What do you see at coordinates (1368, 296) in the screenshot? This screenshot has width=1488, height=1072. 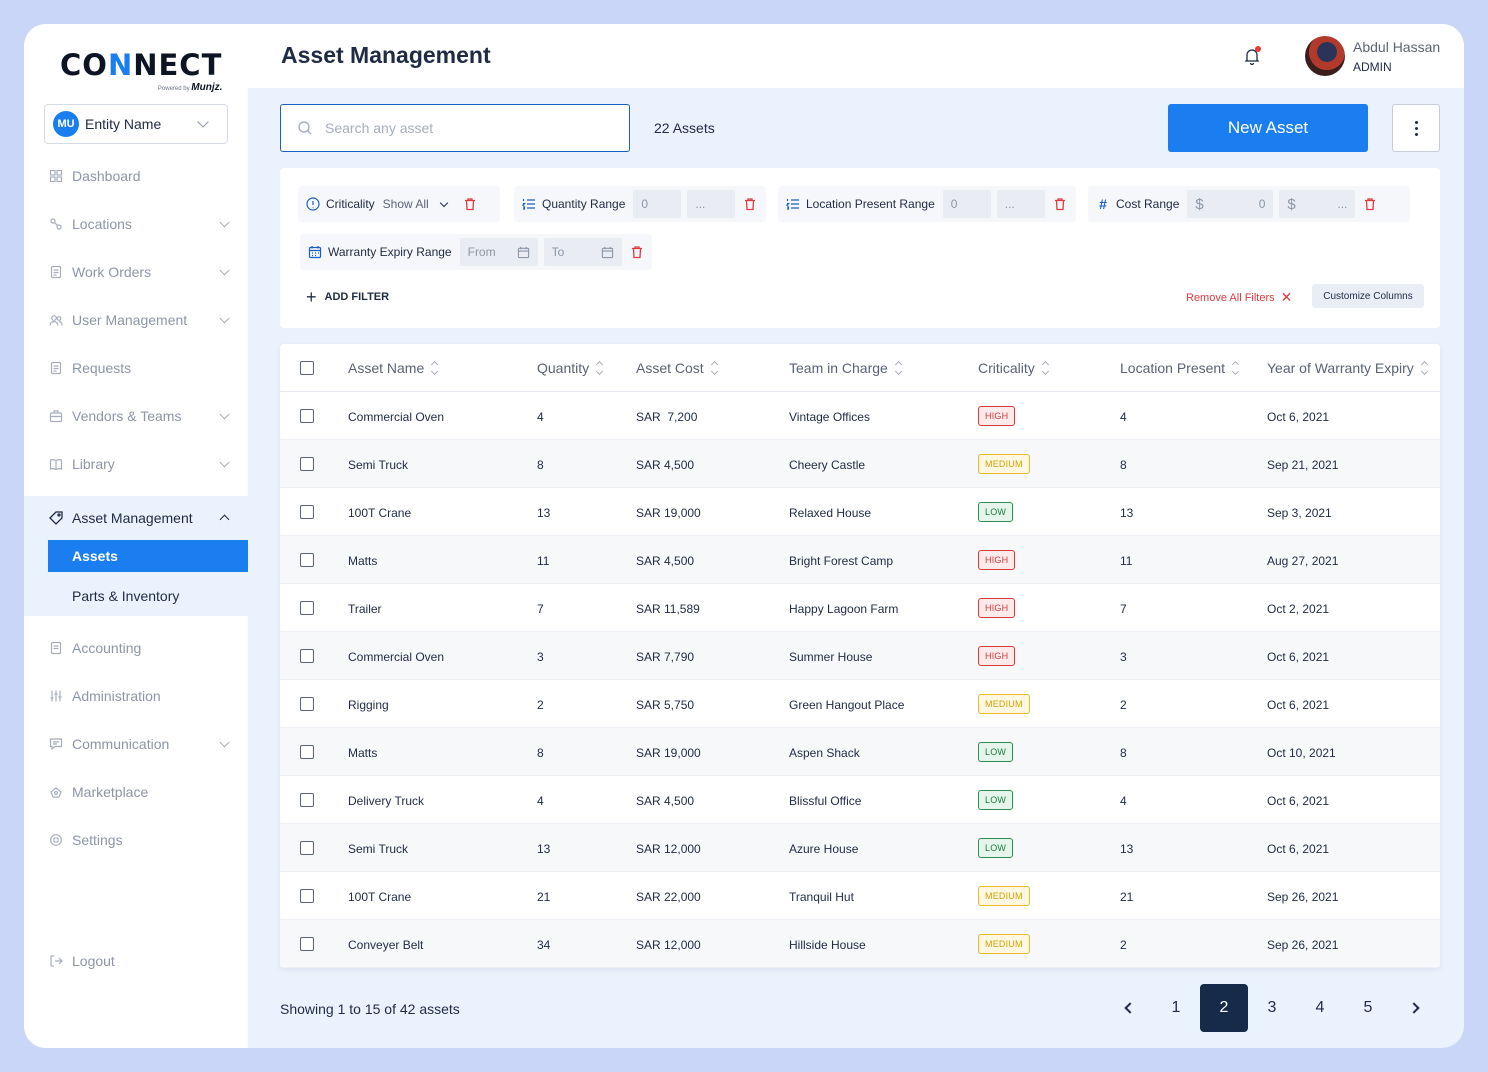 I see `customize-columns-button: Customize Columns` at bounding box center [1368, 296].